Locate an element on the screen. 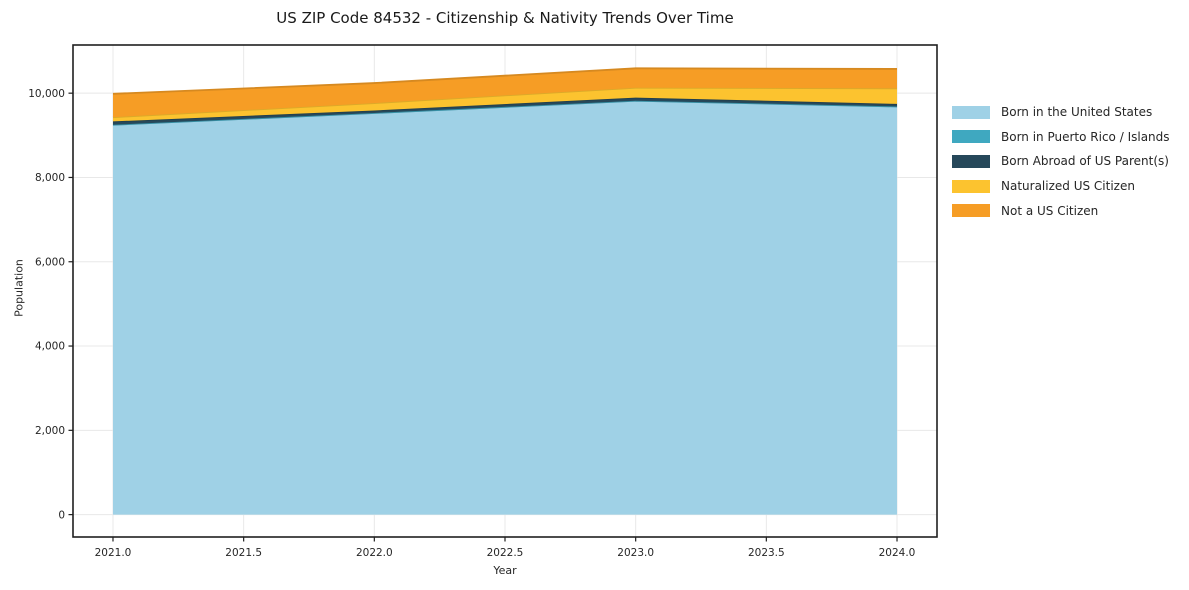  y-tick-label: 0 is located at coordinates (61, 515).